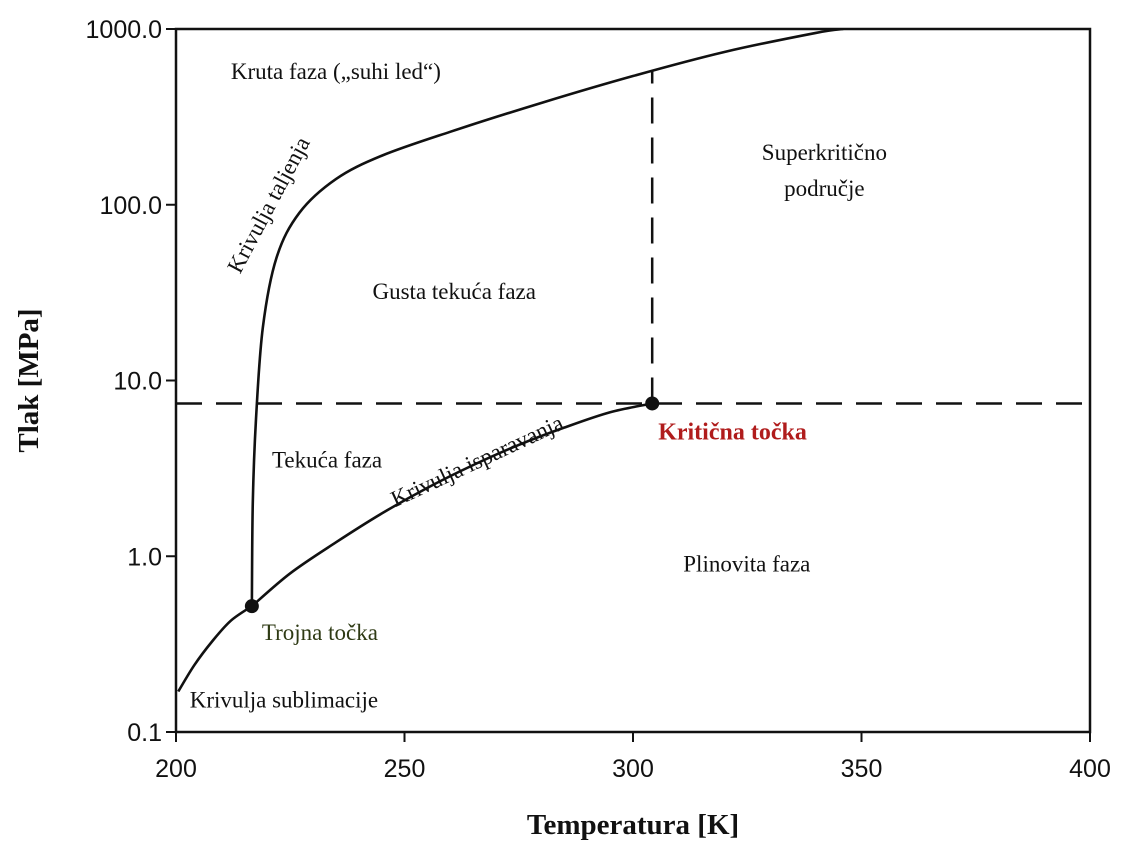  What do you see at coordinates (732, 432) in the screenshot?
I see `critical-point-label: Kritična točka` at bounding box center [732, 432].